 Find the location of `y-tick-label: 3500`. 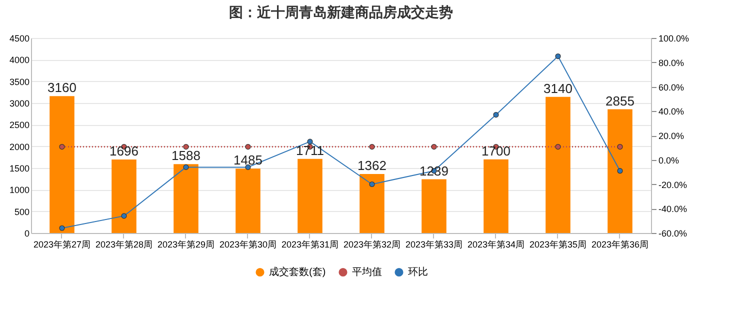

y-tick-label: 3500 is located at coordinates (19, 81).